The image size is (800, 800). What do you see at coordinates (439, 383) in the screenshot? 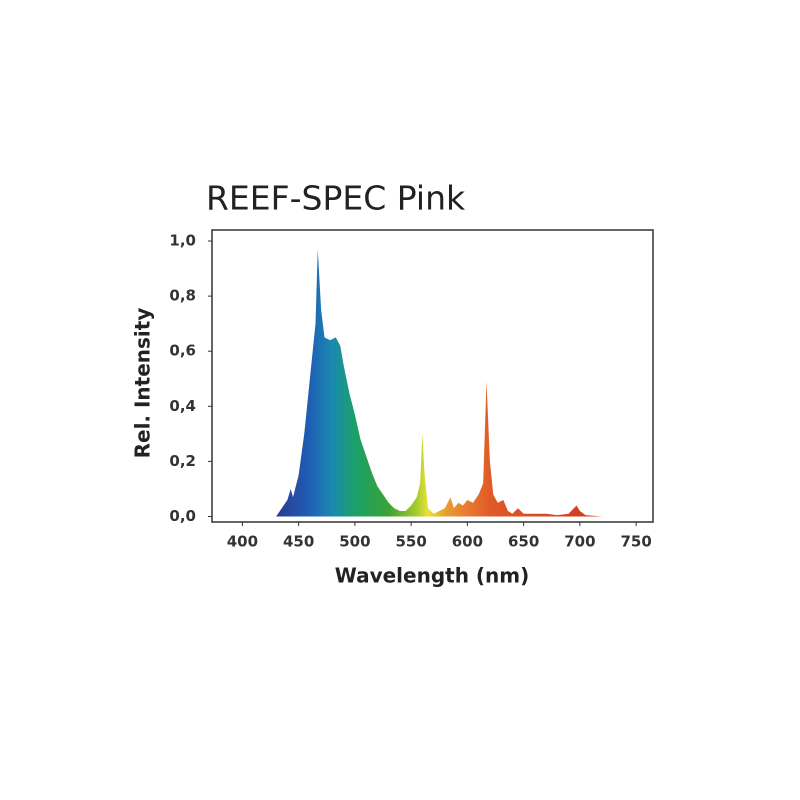
I see `spectrum-area` at bounding box center [439, 383].